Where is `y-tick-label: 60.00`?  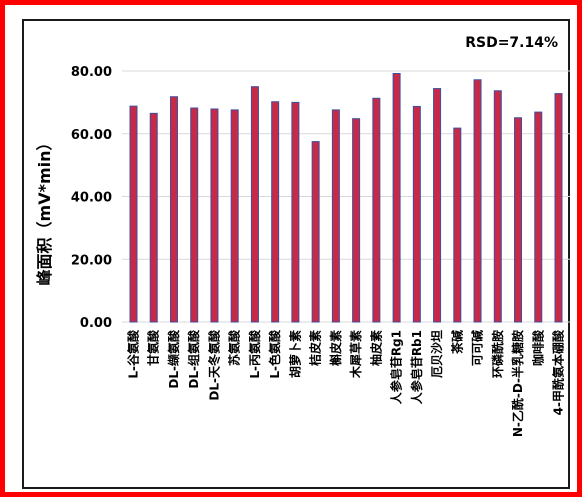
y-tick-label: 60.00 is located at coordinates (91, 135).